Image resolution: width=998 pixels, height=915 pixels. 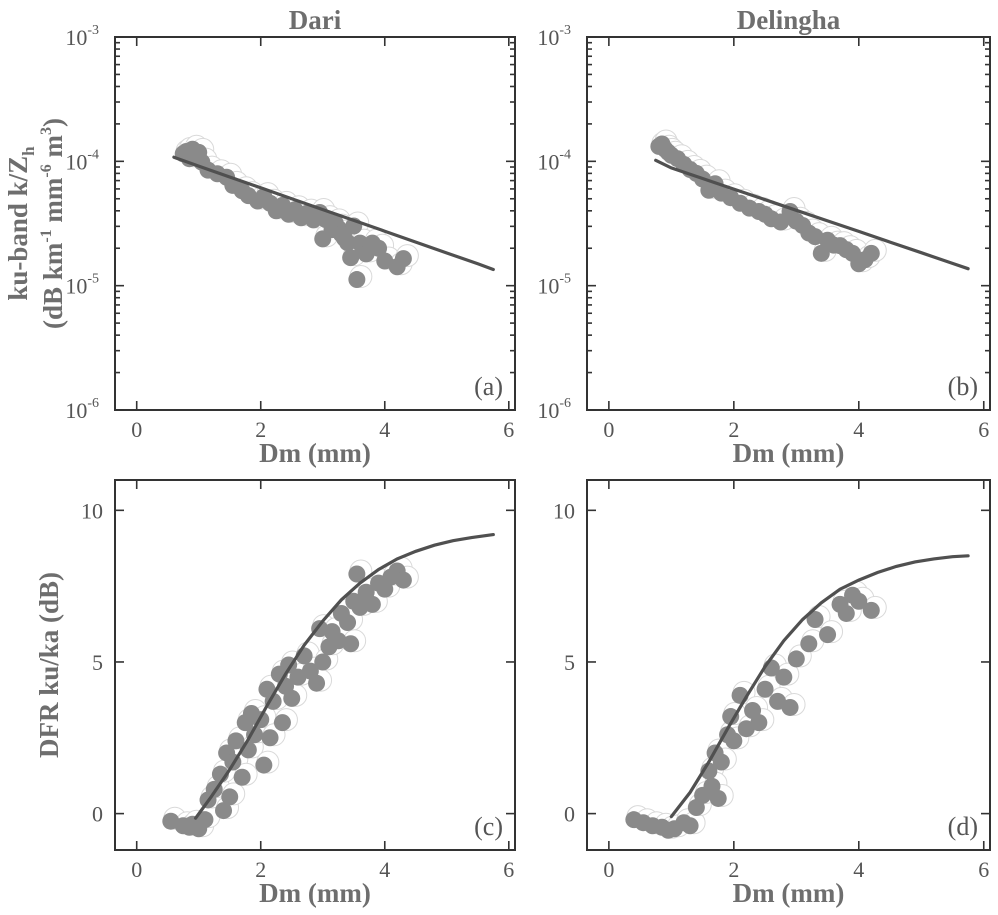 I want to click on y-axis-units: (dB km-1 mm-6 m3), so click(x=53, y=223).